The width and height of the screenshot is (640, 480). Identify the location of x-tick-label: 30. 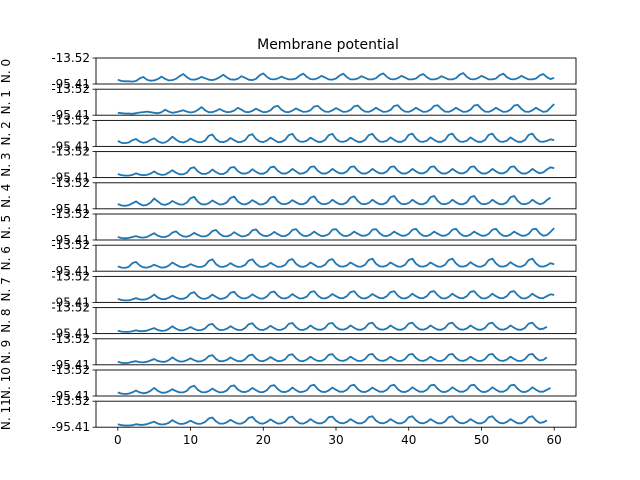
(335, 440).